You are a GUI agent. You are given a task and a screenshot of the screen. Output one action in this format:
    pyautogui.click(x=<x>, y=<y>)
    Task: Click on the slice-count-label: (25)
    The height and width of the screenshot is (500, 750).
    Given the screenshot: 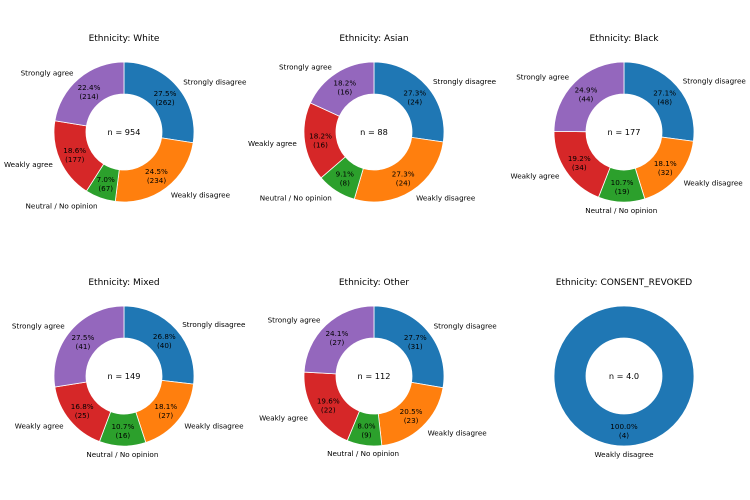 What is the action you would take?
    pyautogui.click(x=82, y=415)
    